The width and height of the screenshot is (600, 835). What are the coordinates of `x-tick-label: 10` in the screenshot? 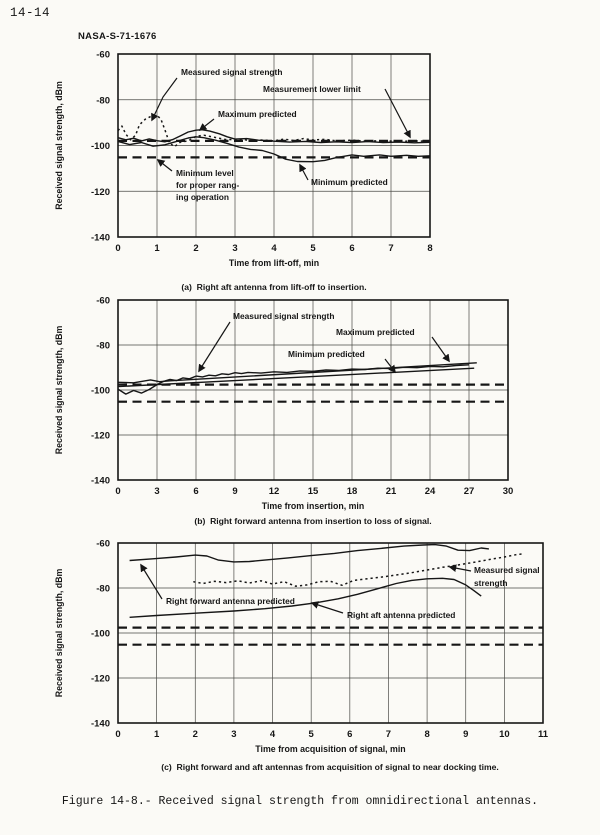 It's located at (504, 734).